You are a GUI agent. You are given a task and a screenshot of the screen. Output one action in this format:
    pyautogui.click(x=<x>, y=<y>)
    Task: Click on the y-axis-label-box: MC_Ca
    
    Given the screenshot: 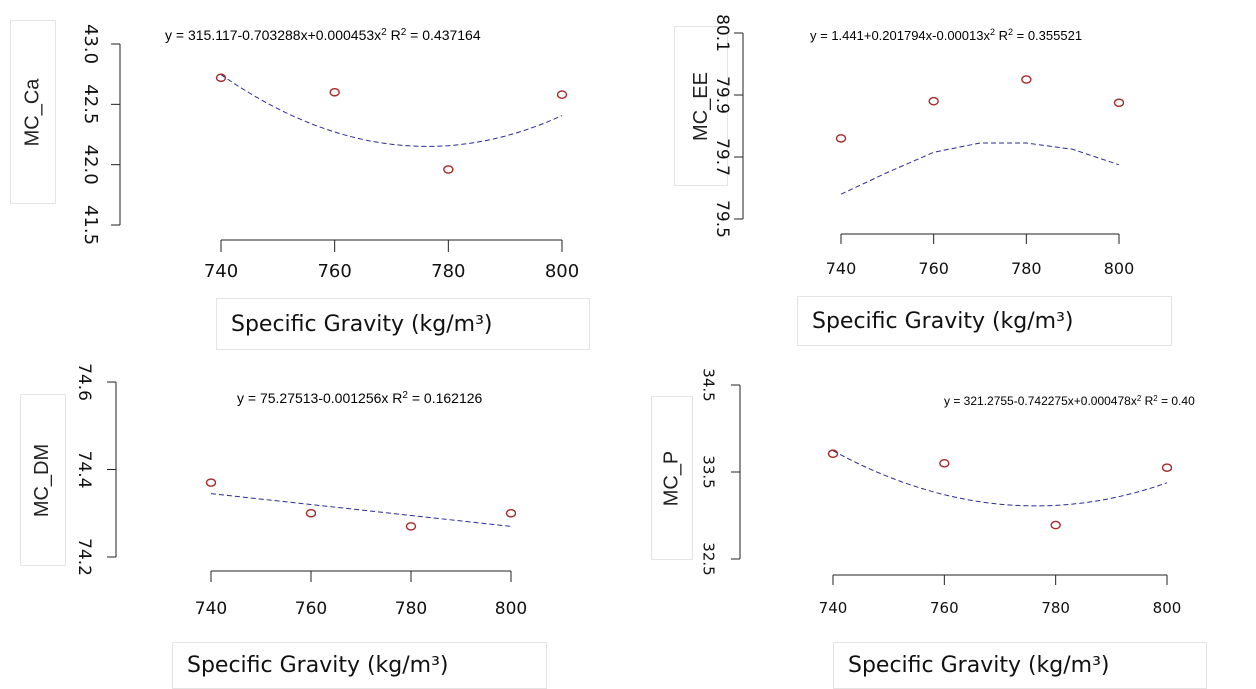 What is the action you would take?
    pyautogui.click(x=33, y=112)
    